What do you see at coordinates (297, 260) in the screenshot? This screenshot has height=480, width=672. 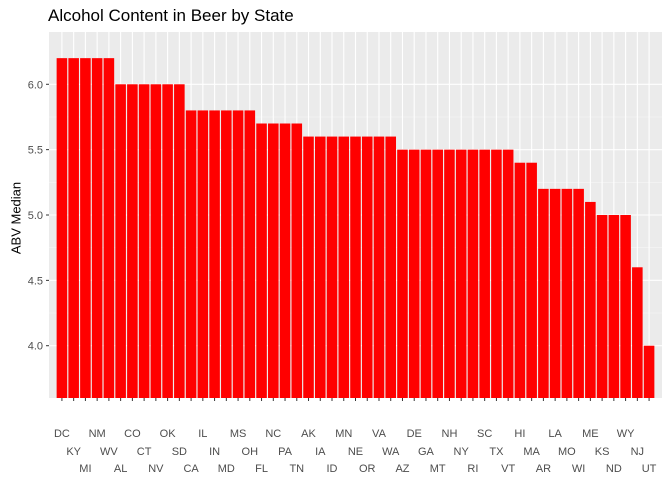 I see `bar-TN` at bounding box center [297, 260].